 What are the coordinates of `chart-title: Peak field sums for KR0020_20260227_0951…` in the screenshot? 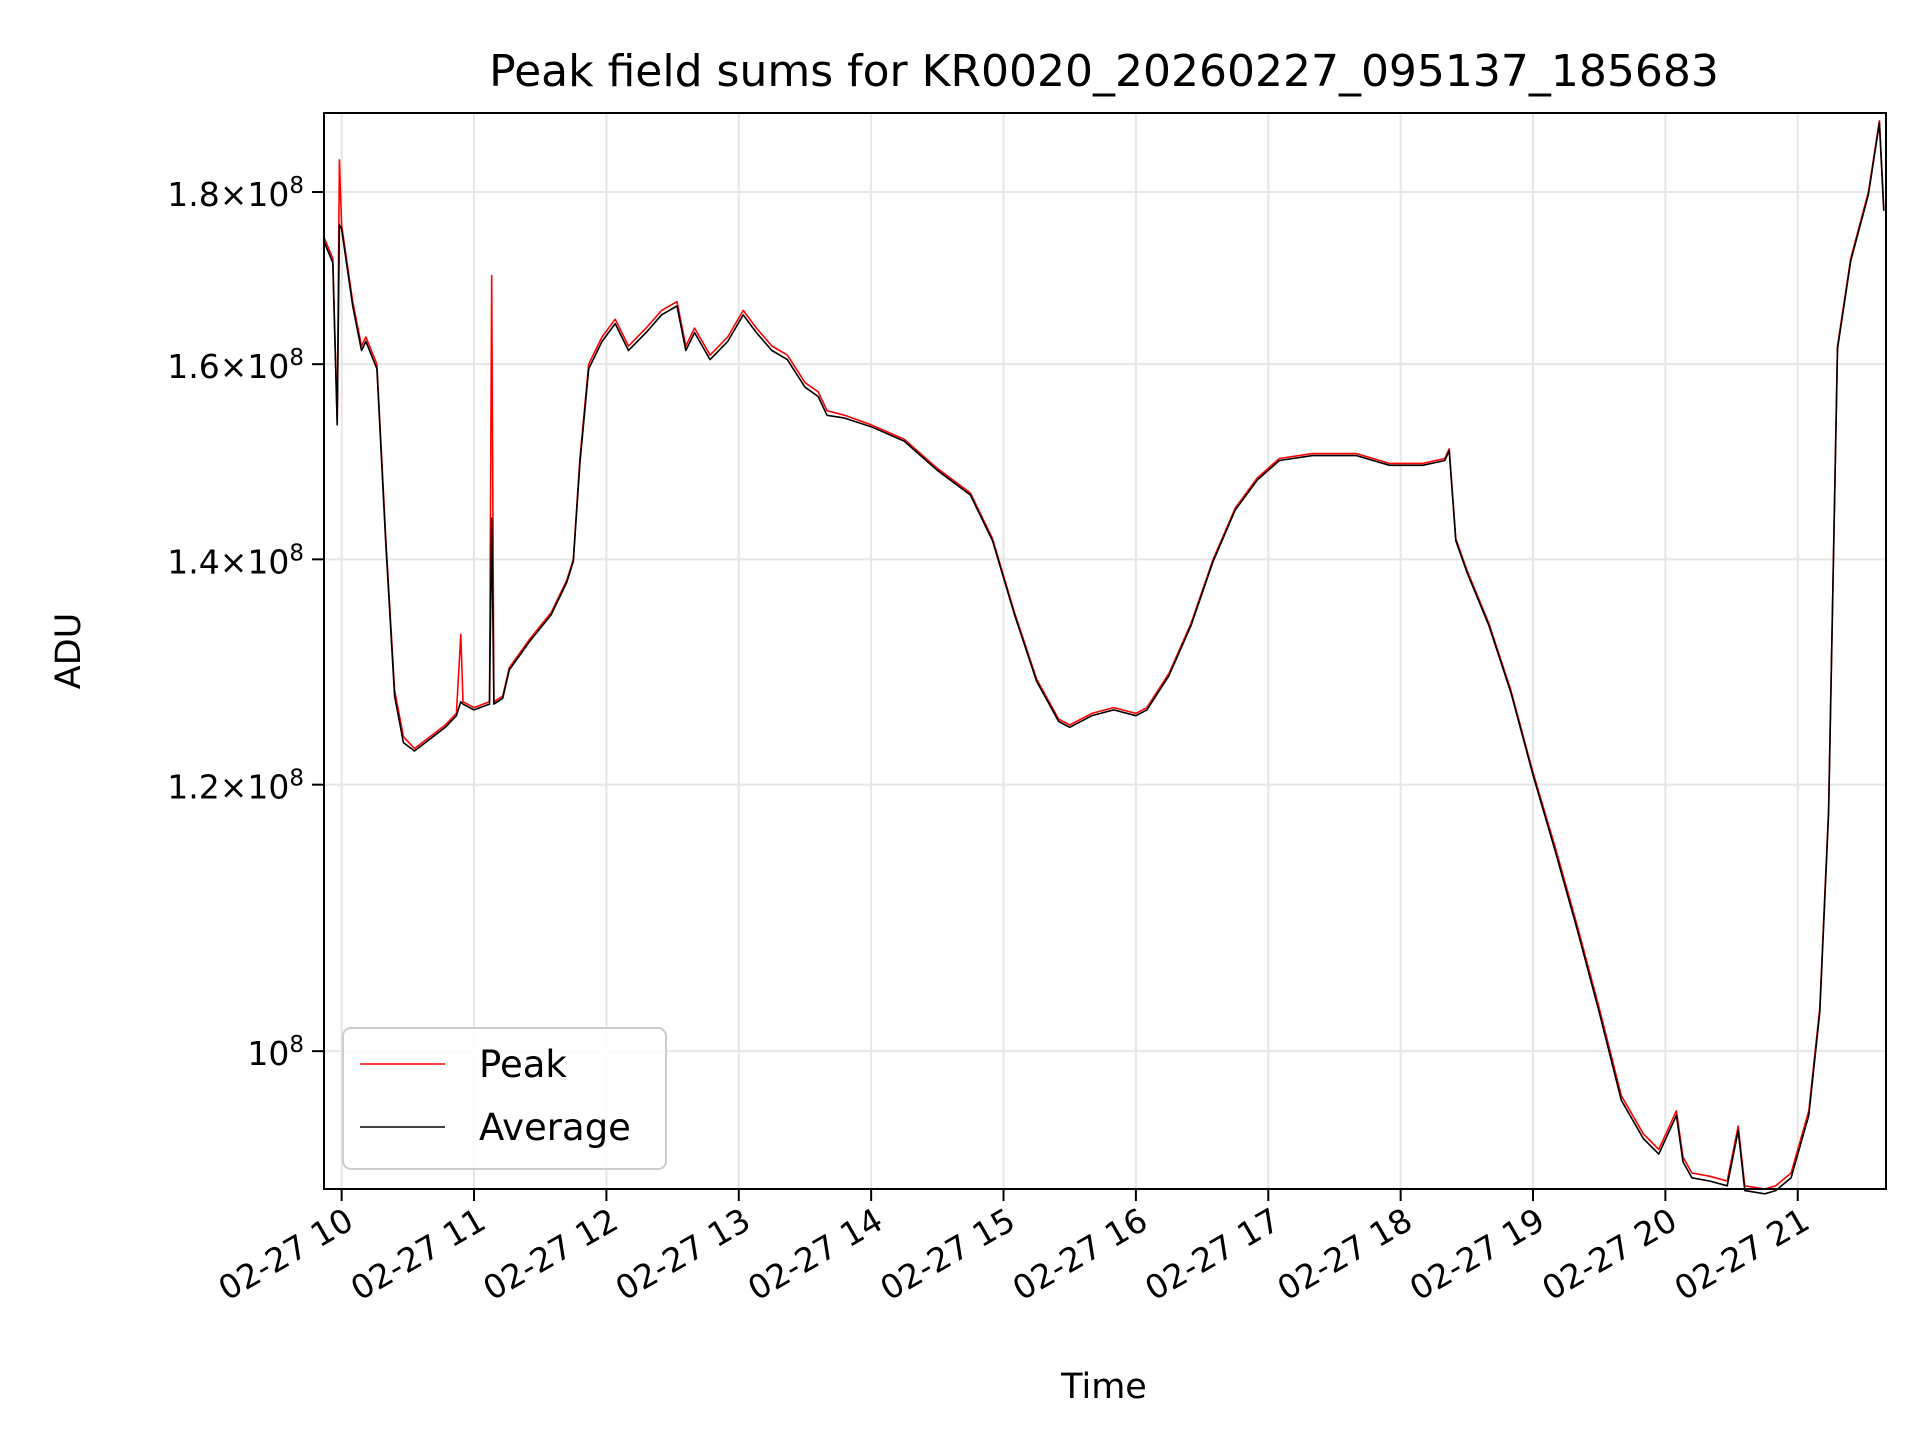 It's located at (1104, 71).